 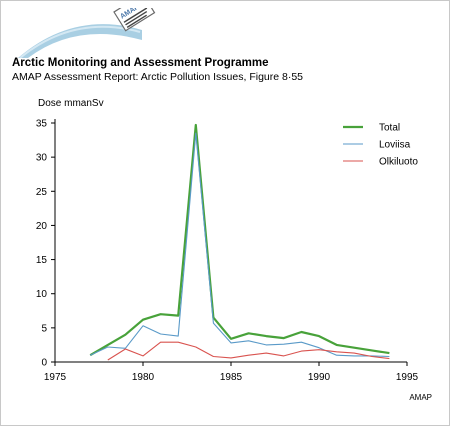 I want to click on legend-label-loviisa: Loviisa, so click(x=395, y=145).